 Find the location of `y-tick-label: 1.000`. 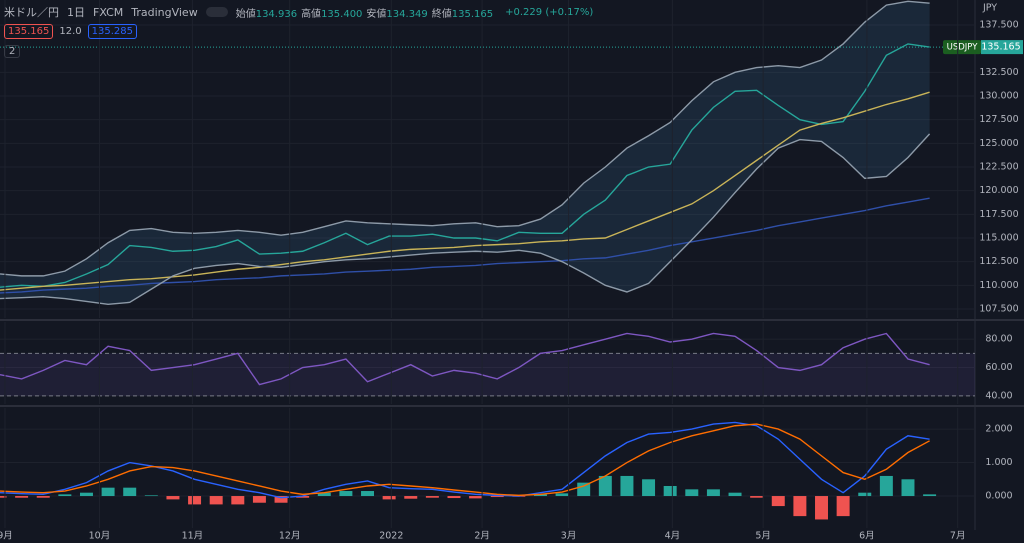

y-tick-label: 1.000 is located at coordinates (998, 462).